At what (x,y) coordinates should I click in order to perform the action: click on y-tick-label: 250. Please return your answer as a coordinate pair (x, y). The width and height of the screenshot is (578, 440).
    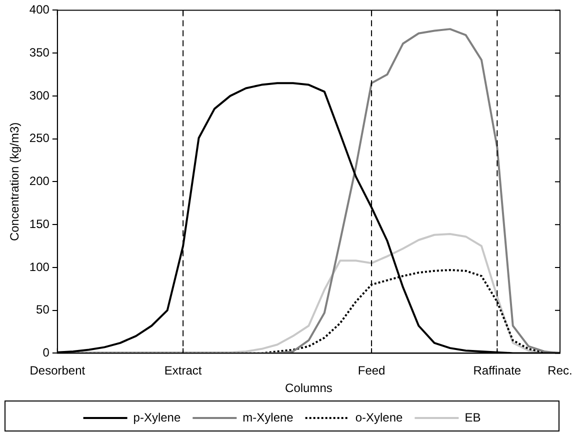
    Looking at the image, I should click on (39, 138).